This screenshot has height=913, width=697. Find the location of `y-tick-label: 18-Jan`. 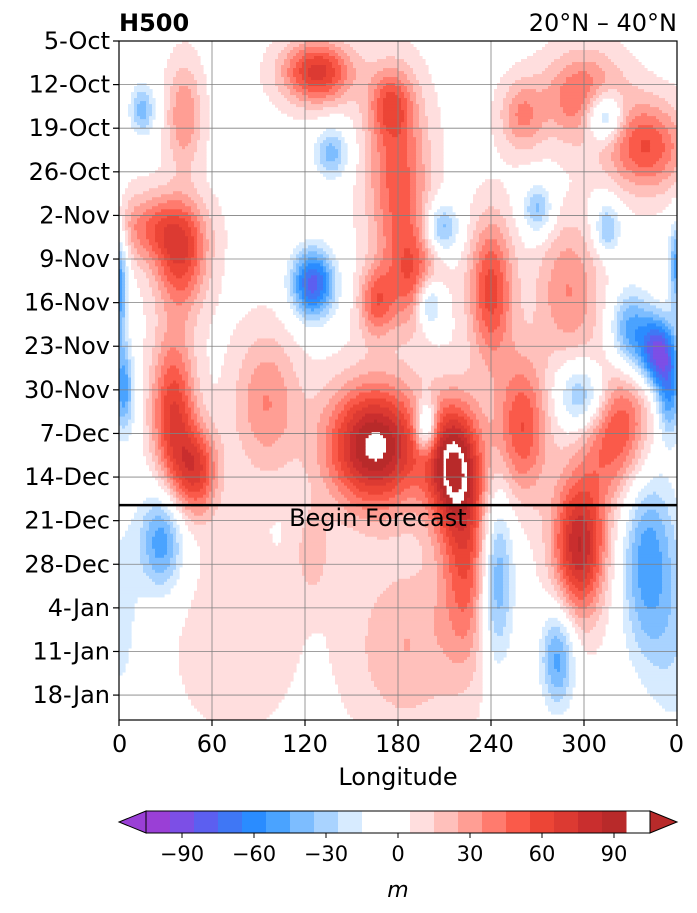

y-tick-label: 18-Jan is located at coordinates (71, 695).